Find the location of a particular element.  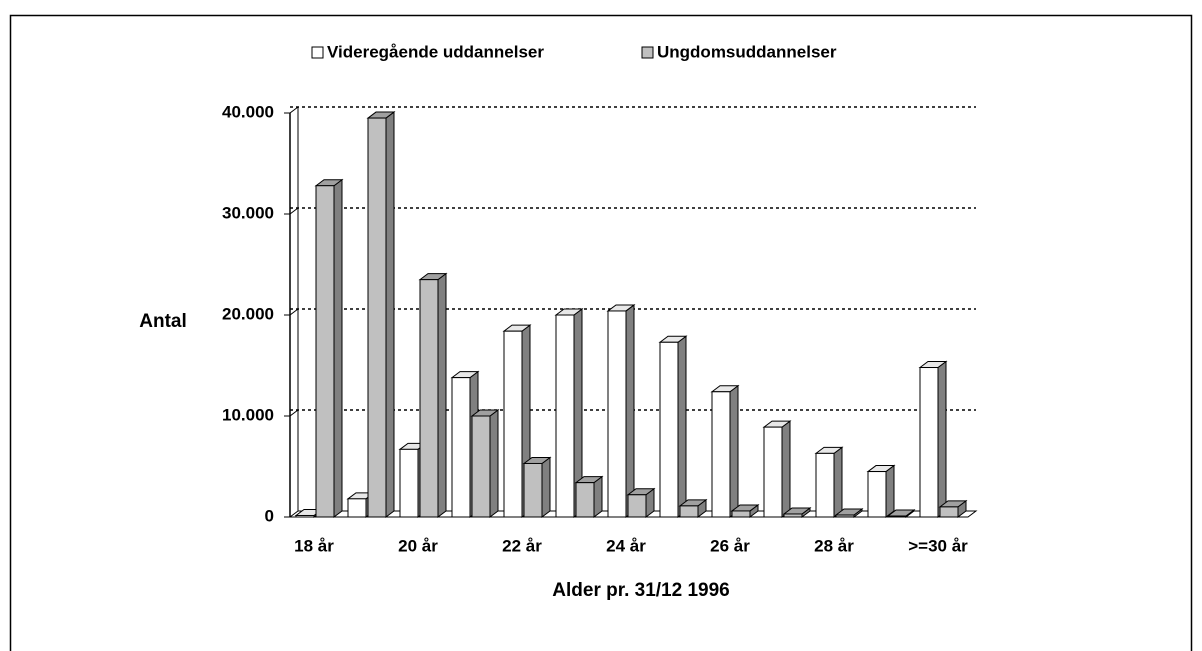

x-tick-label: >=30 år is located at coordinates (938, 545).